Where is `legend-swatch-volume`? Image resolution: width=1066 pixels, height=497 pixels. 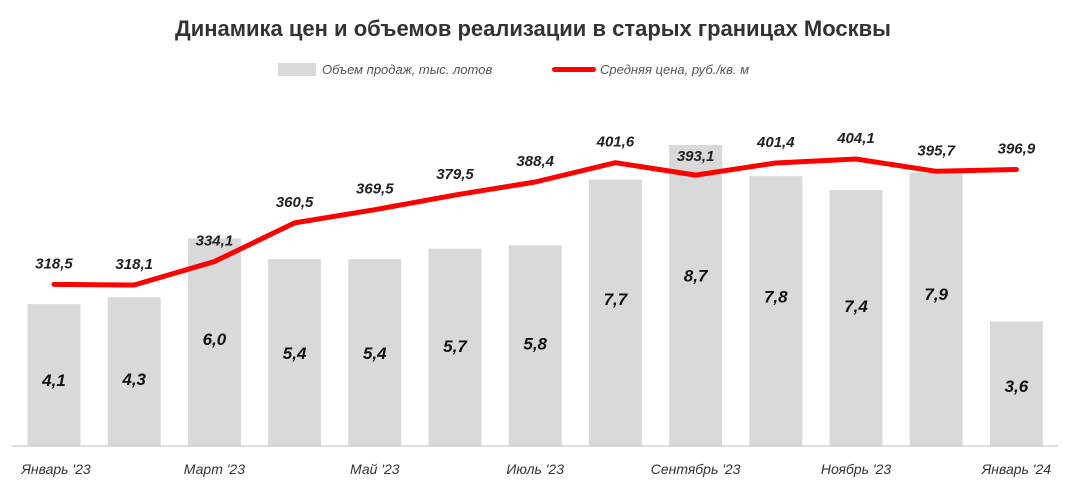
legend-swatch-volume is located at coordinates (297, 69).